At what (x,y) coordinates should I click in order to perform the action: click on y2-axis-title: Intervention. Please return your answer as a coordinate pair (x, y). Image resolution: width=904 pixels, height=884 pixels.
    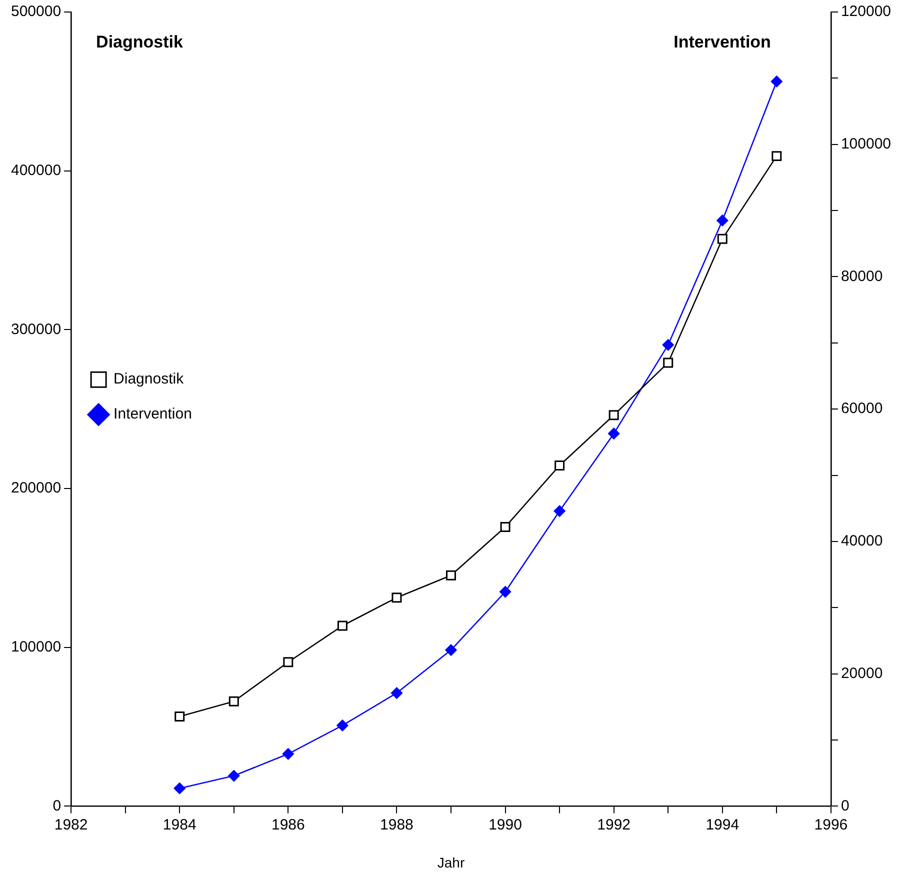
    Looking at the image, I should click on (722, 42).